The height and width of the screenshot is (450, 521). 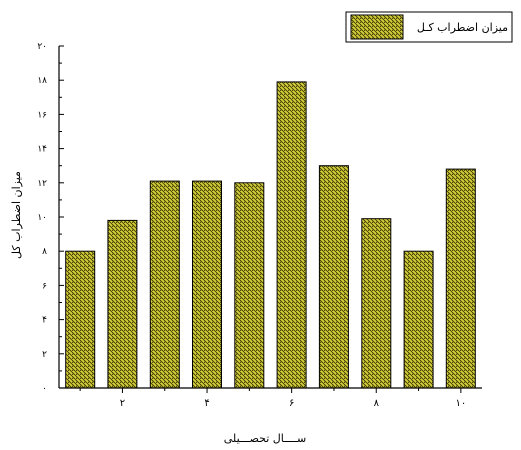 I want to click on y-tick-label: ۱۰, so click(x=42, y=218).